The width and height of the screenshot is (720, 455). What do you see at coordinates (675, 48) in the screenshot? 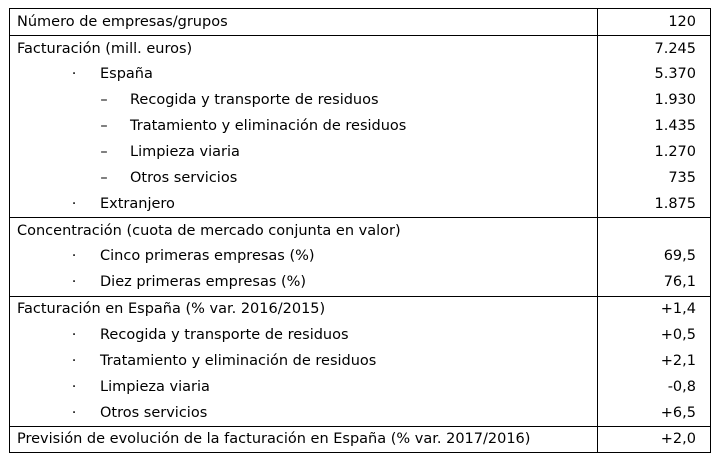
I see `row-value: 7.245` at bounding box center [675, 48].